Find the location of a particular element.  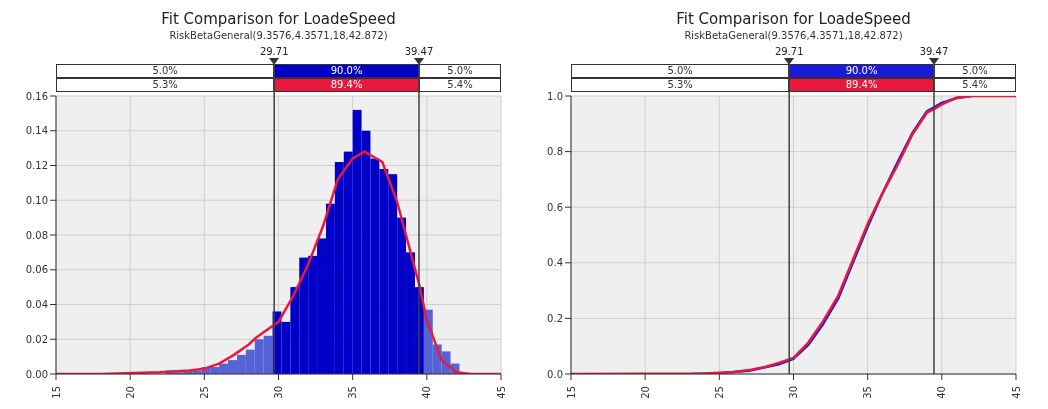

y-tick-label: 0.8 is located at coordinates (555, 152).